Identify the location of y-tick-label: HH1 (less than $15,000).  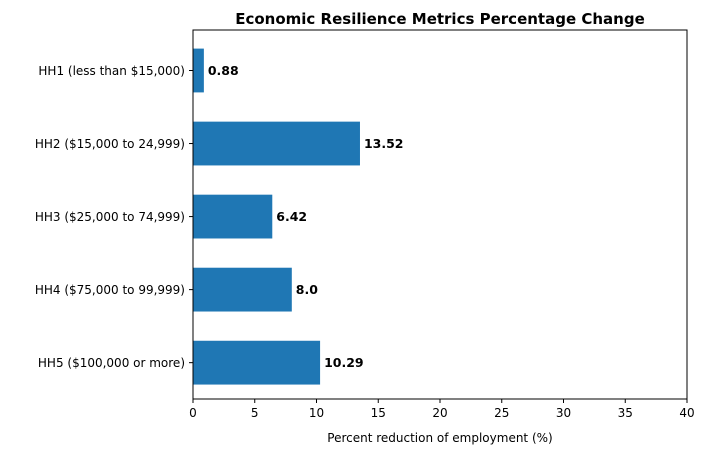
(111, 71).